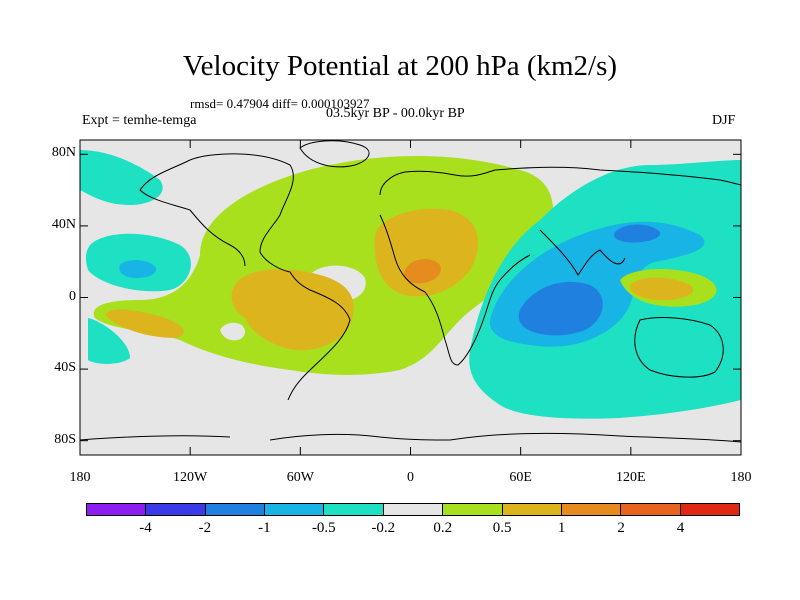 Image resolution: width=800 pixels, height=600 pixels. I want to click on experiment-label: Expt = temhe-temga, so click(139, 120).